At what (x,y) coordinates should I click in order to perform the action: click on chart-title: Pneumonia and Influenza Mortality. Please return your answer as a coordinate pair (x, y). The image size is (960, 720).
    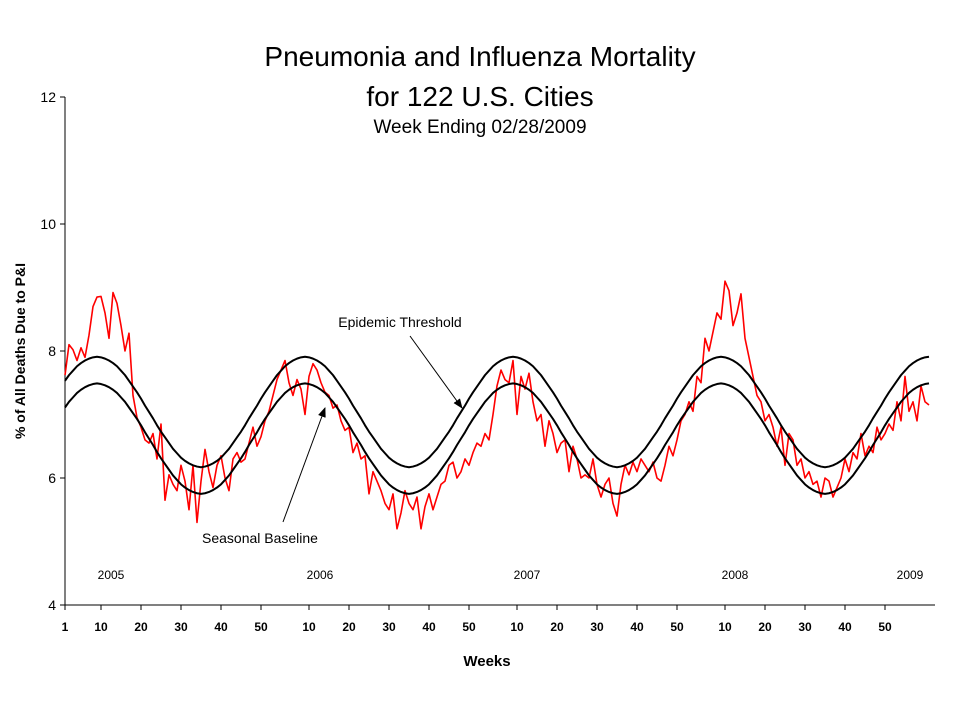
    Looking at the image, I should click on (479, 56).